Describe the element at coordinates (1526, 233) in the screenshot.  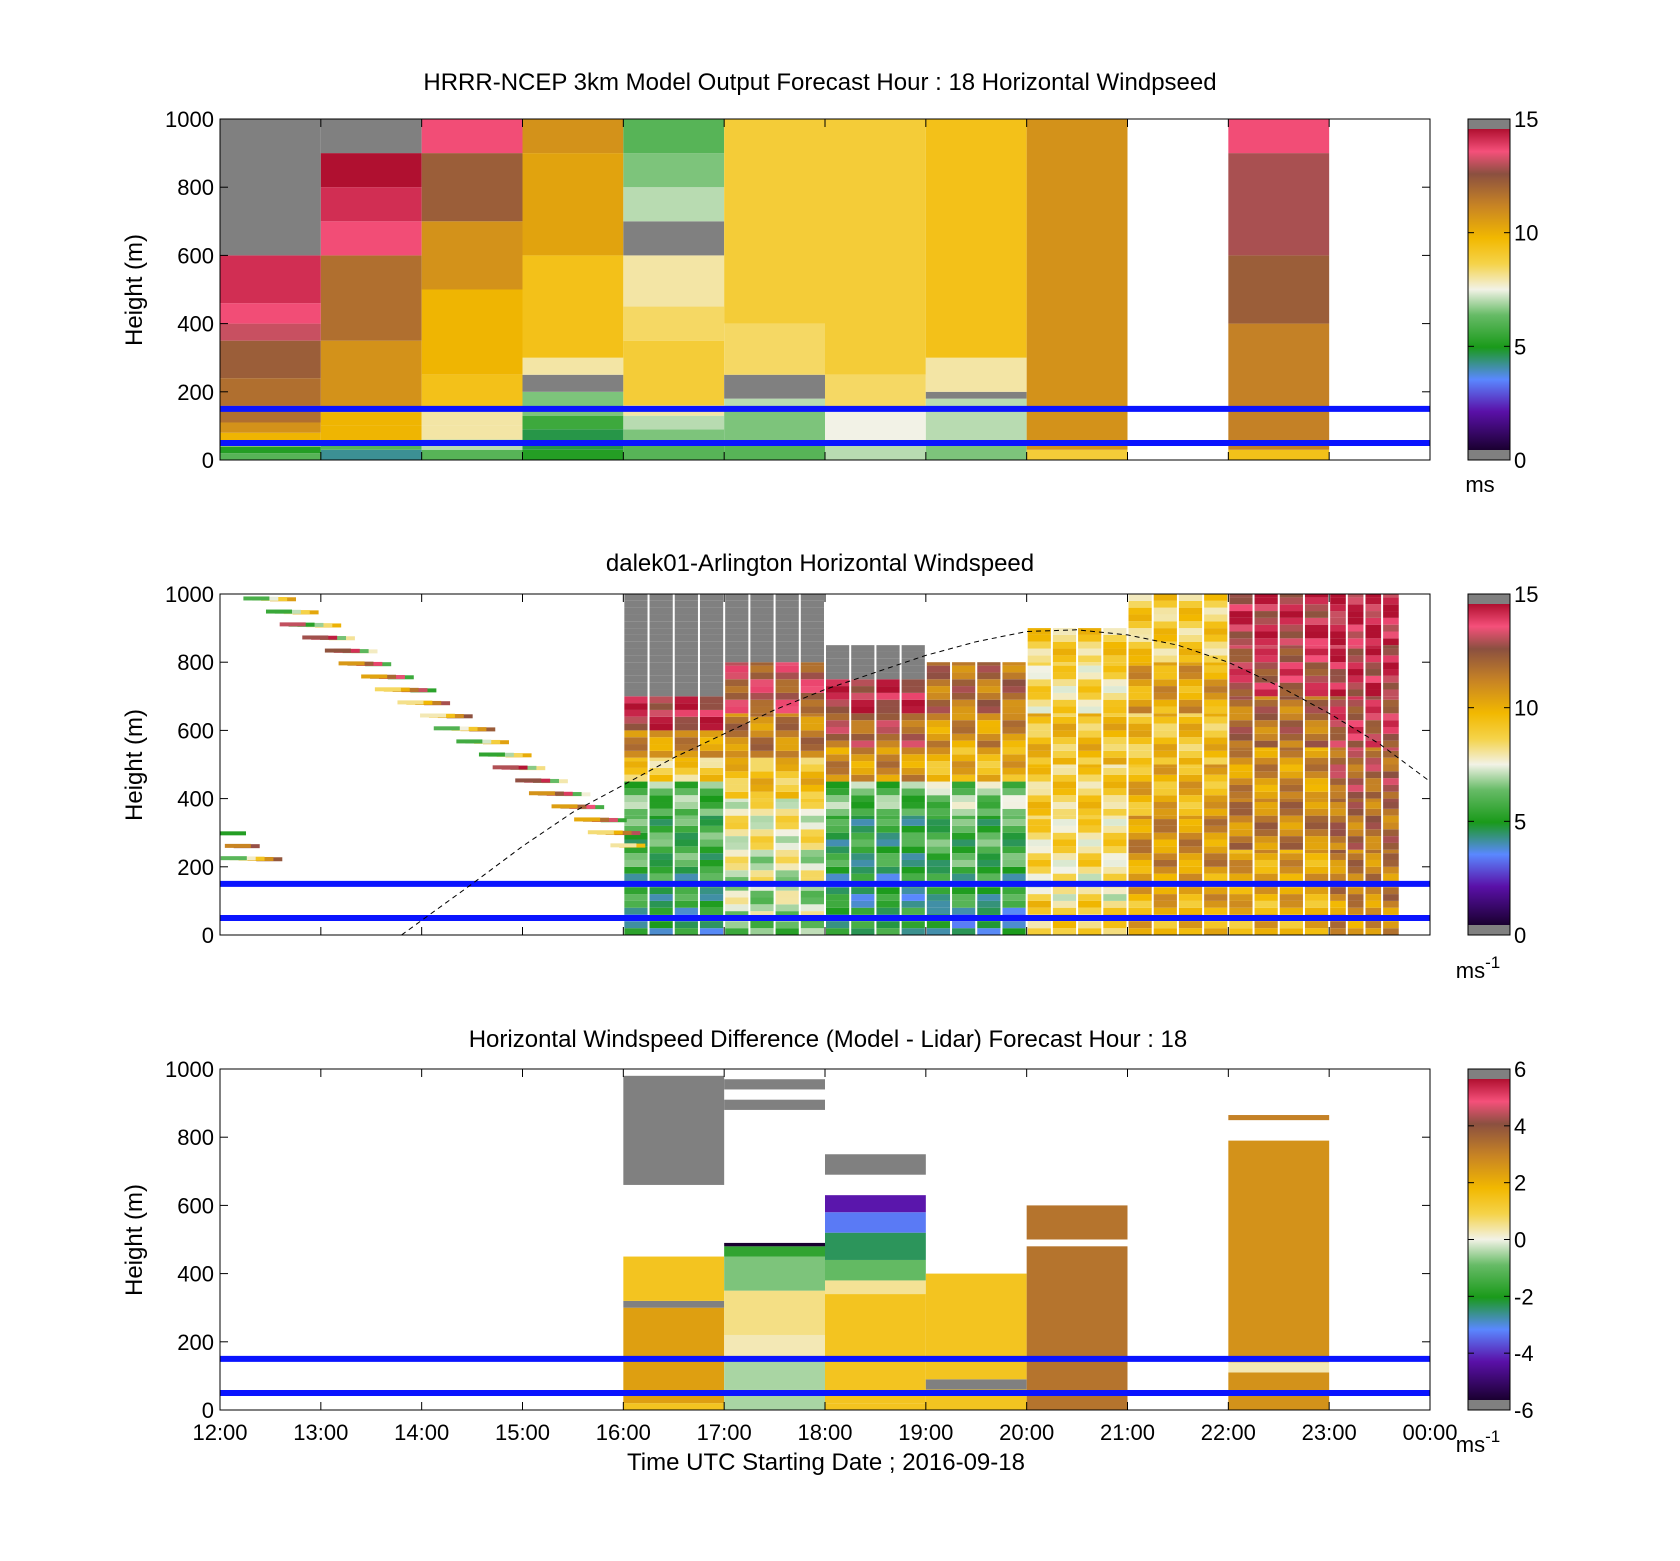
I see `colorbar-tick-label: 10` at that location.